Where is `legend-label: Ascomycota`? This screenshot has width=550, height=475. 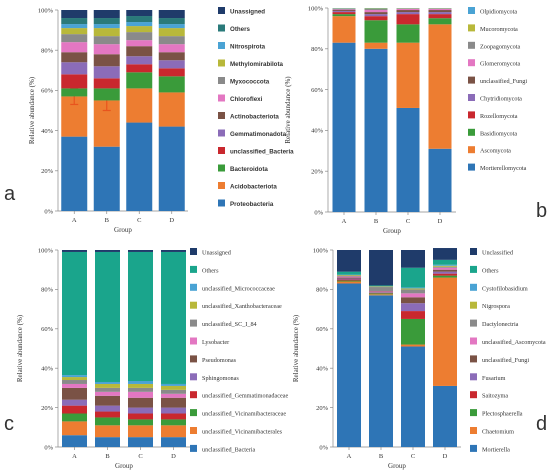 legend-label: Ascomycota is located at coordinates (495, 151).